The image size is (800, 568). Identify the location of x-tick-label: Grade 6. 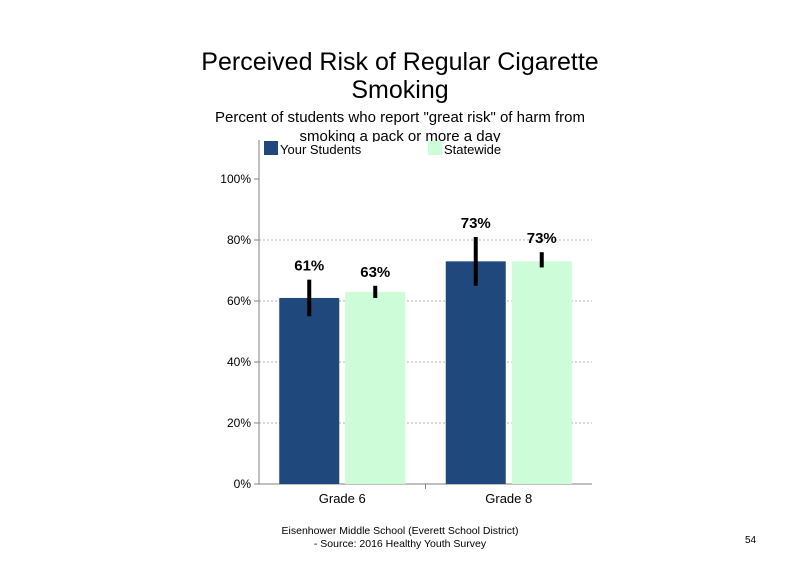
(342, 498).